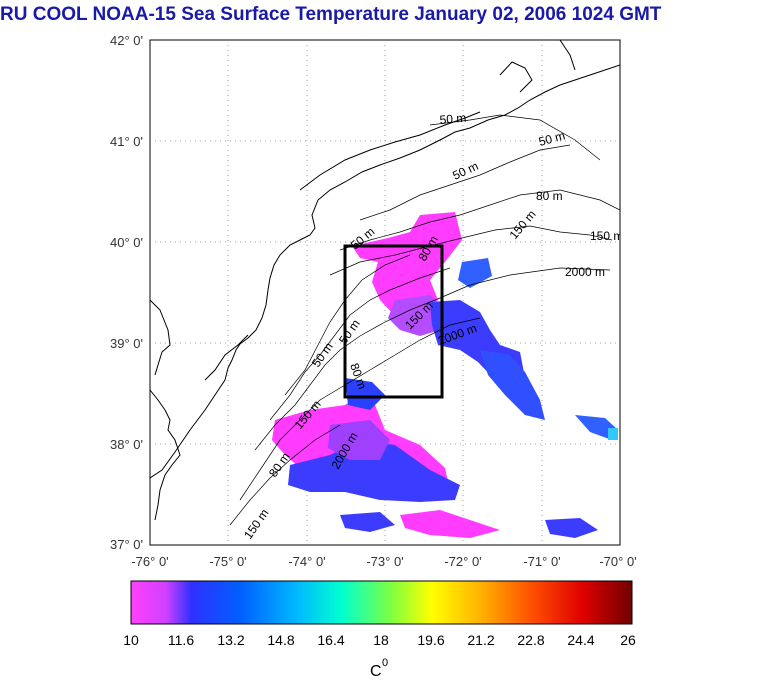 This screenshot has height=680, width=769. I want to click on colorbar-gradient, so click(381, 602).